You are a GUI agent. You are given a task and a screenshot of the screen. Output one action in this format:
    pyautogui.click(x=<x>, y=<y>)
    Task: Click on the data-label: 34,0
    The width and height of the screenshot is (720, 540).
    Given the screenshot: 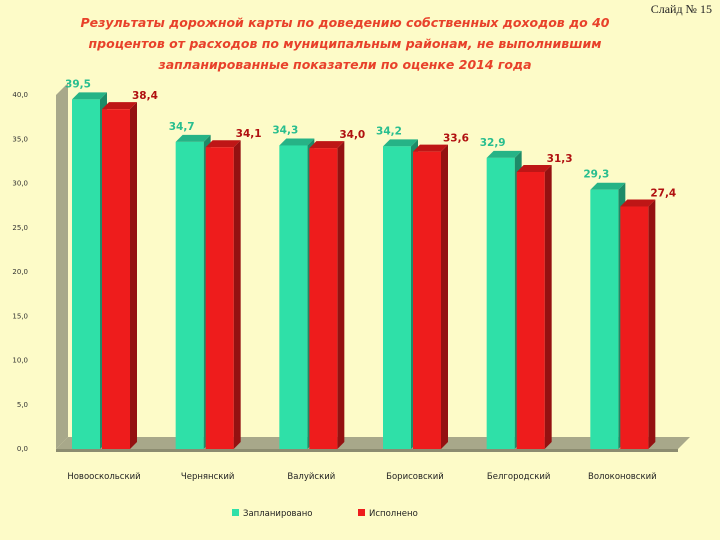 What is the action you would take?
    pyautogui.click(x=352, y=135)
    